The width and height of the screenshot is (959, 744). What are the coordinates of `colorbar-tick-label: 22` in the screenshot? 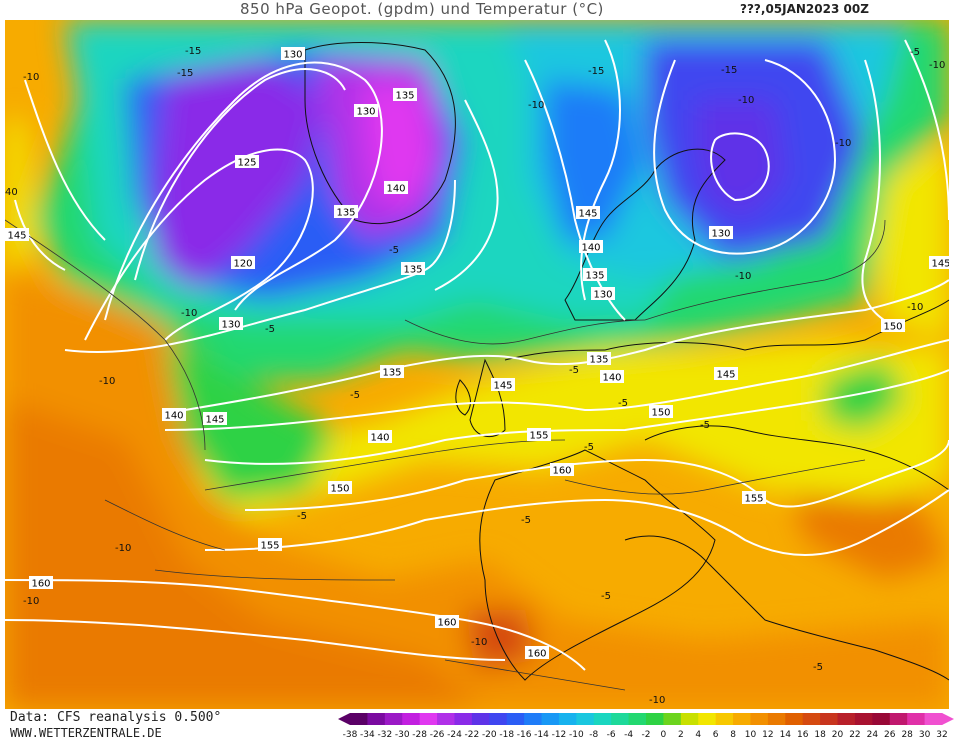 It's located at (854, 735).